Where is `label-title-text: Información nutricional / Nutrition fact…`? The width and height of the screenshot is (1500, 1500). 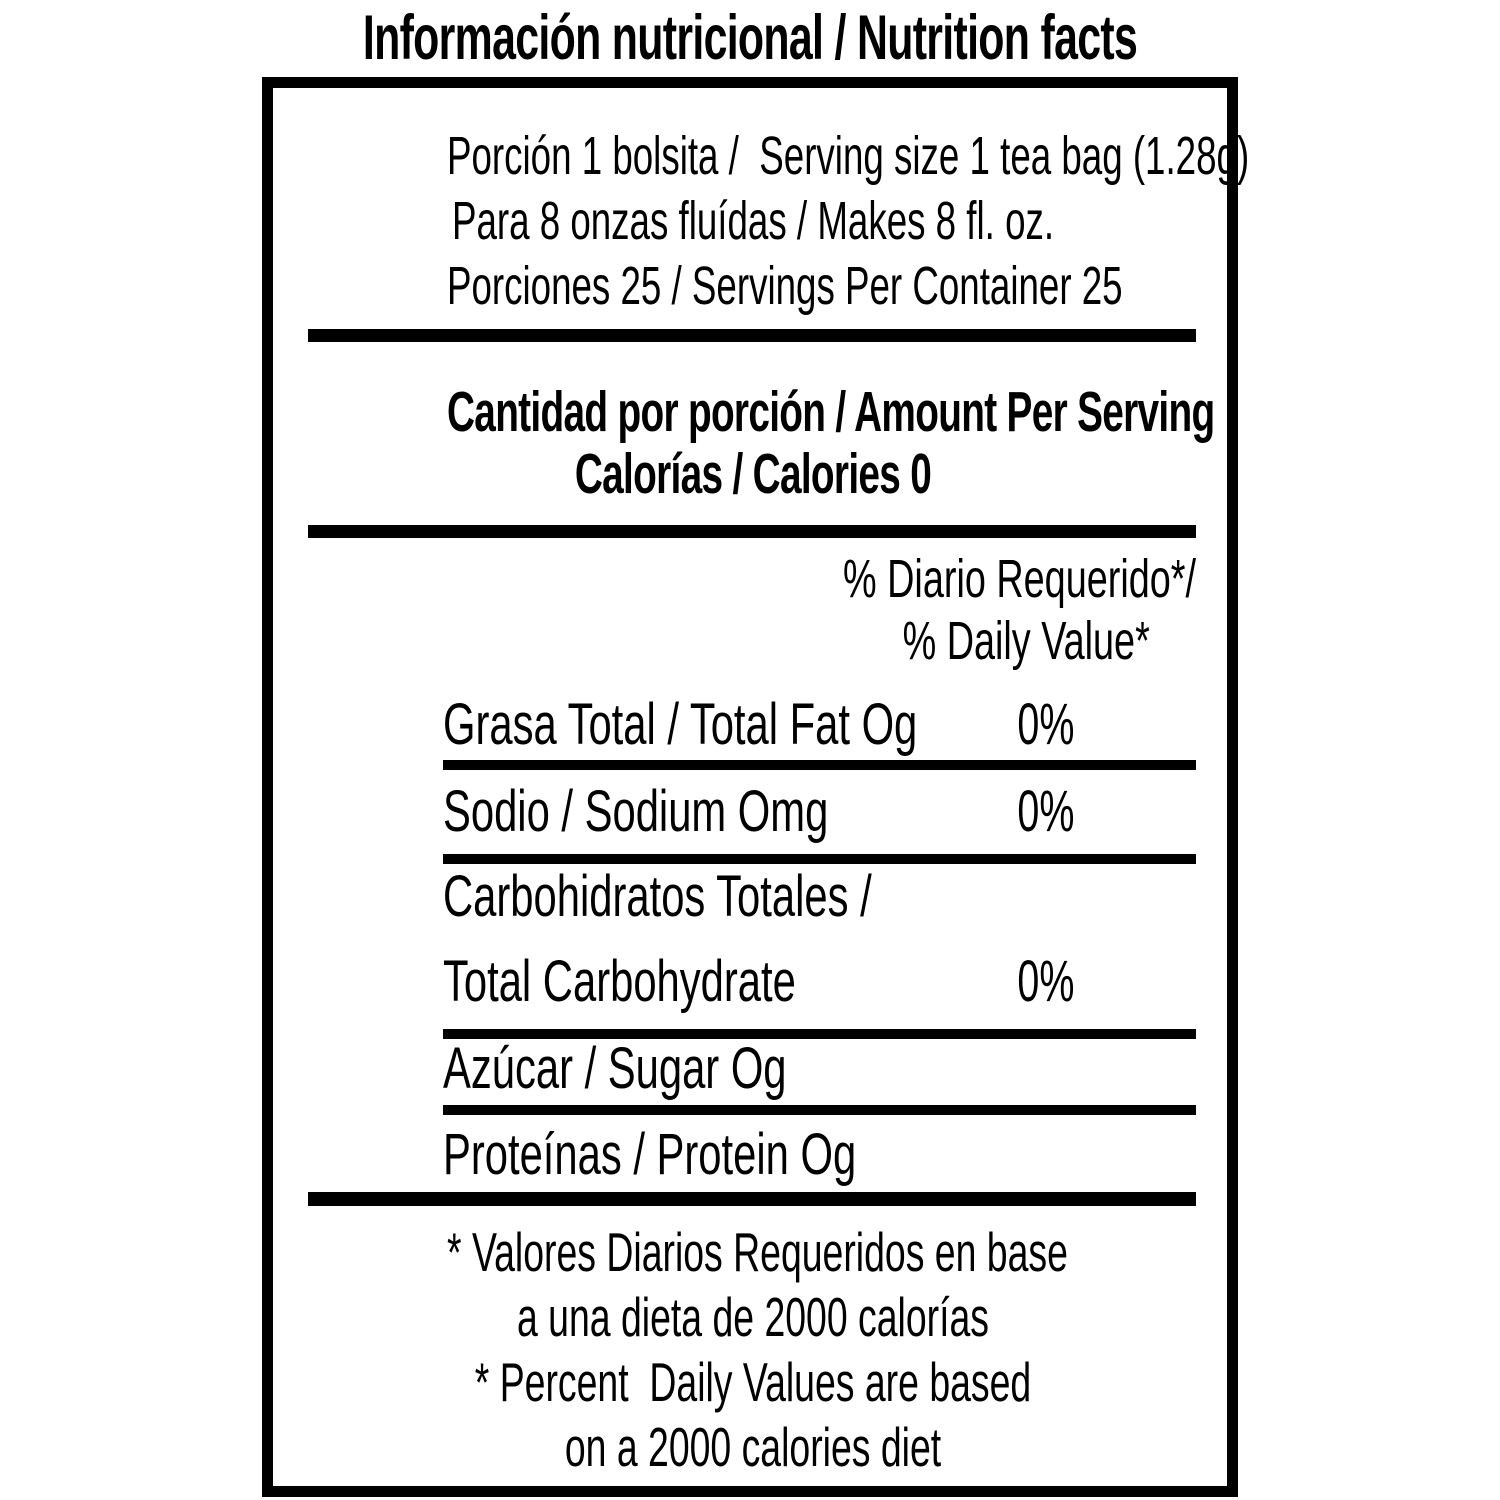 label-title-text: Información nutricional / Nutrition fact… is located at coordinates (750, 38).